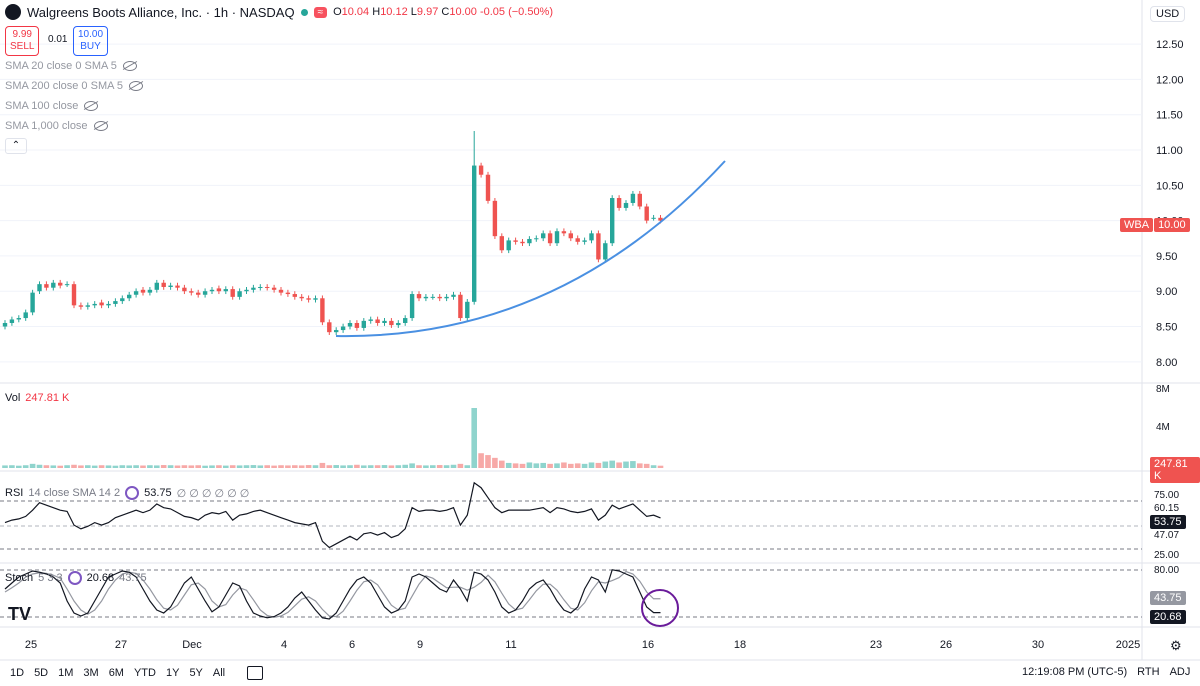 The height and width of the screenshot is (686, 1200). Describe the element at coordinates (37, 398) in the screenshot. I see `volume-pane-label: Vol 247.81 K` at that location.